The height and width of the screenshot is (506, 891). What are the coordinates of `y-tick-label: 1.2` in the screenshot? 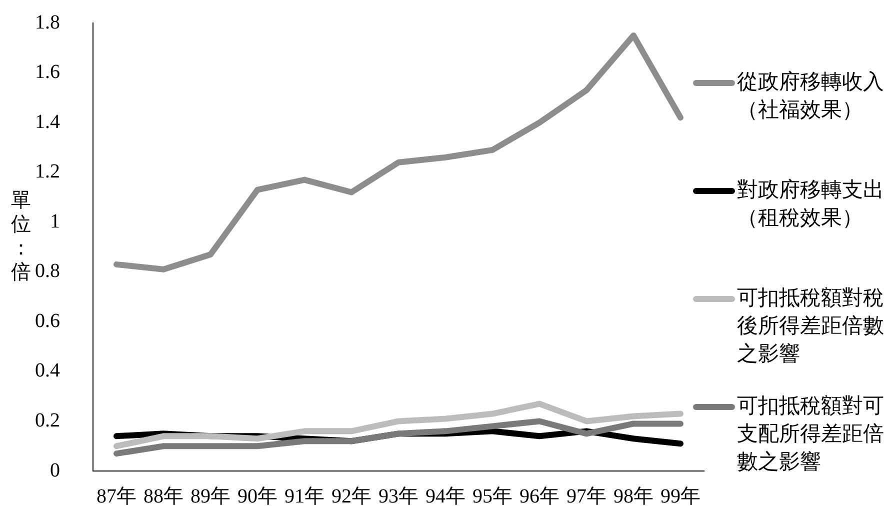 It's located at (47, 171).